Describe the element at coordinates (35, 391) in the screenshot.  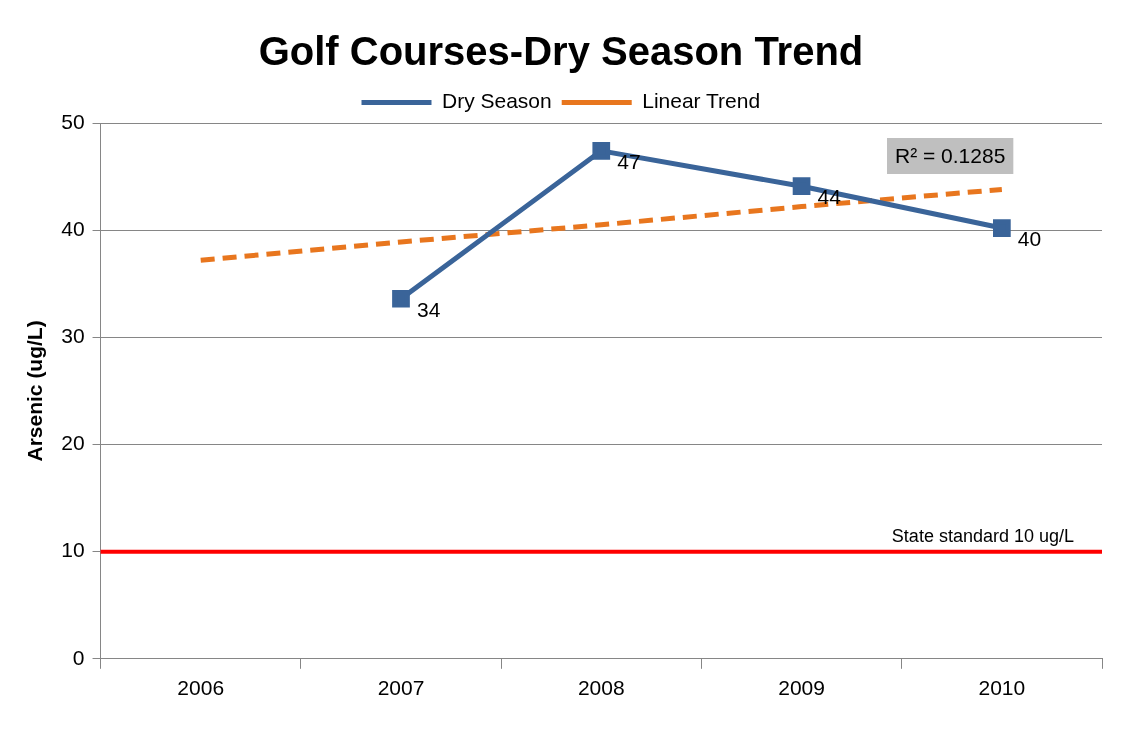
I see `y-axis-title: Arsenic (ug/L)` at that location.